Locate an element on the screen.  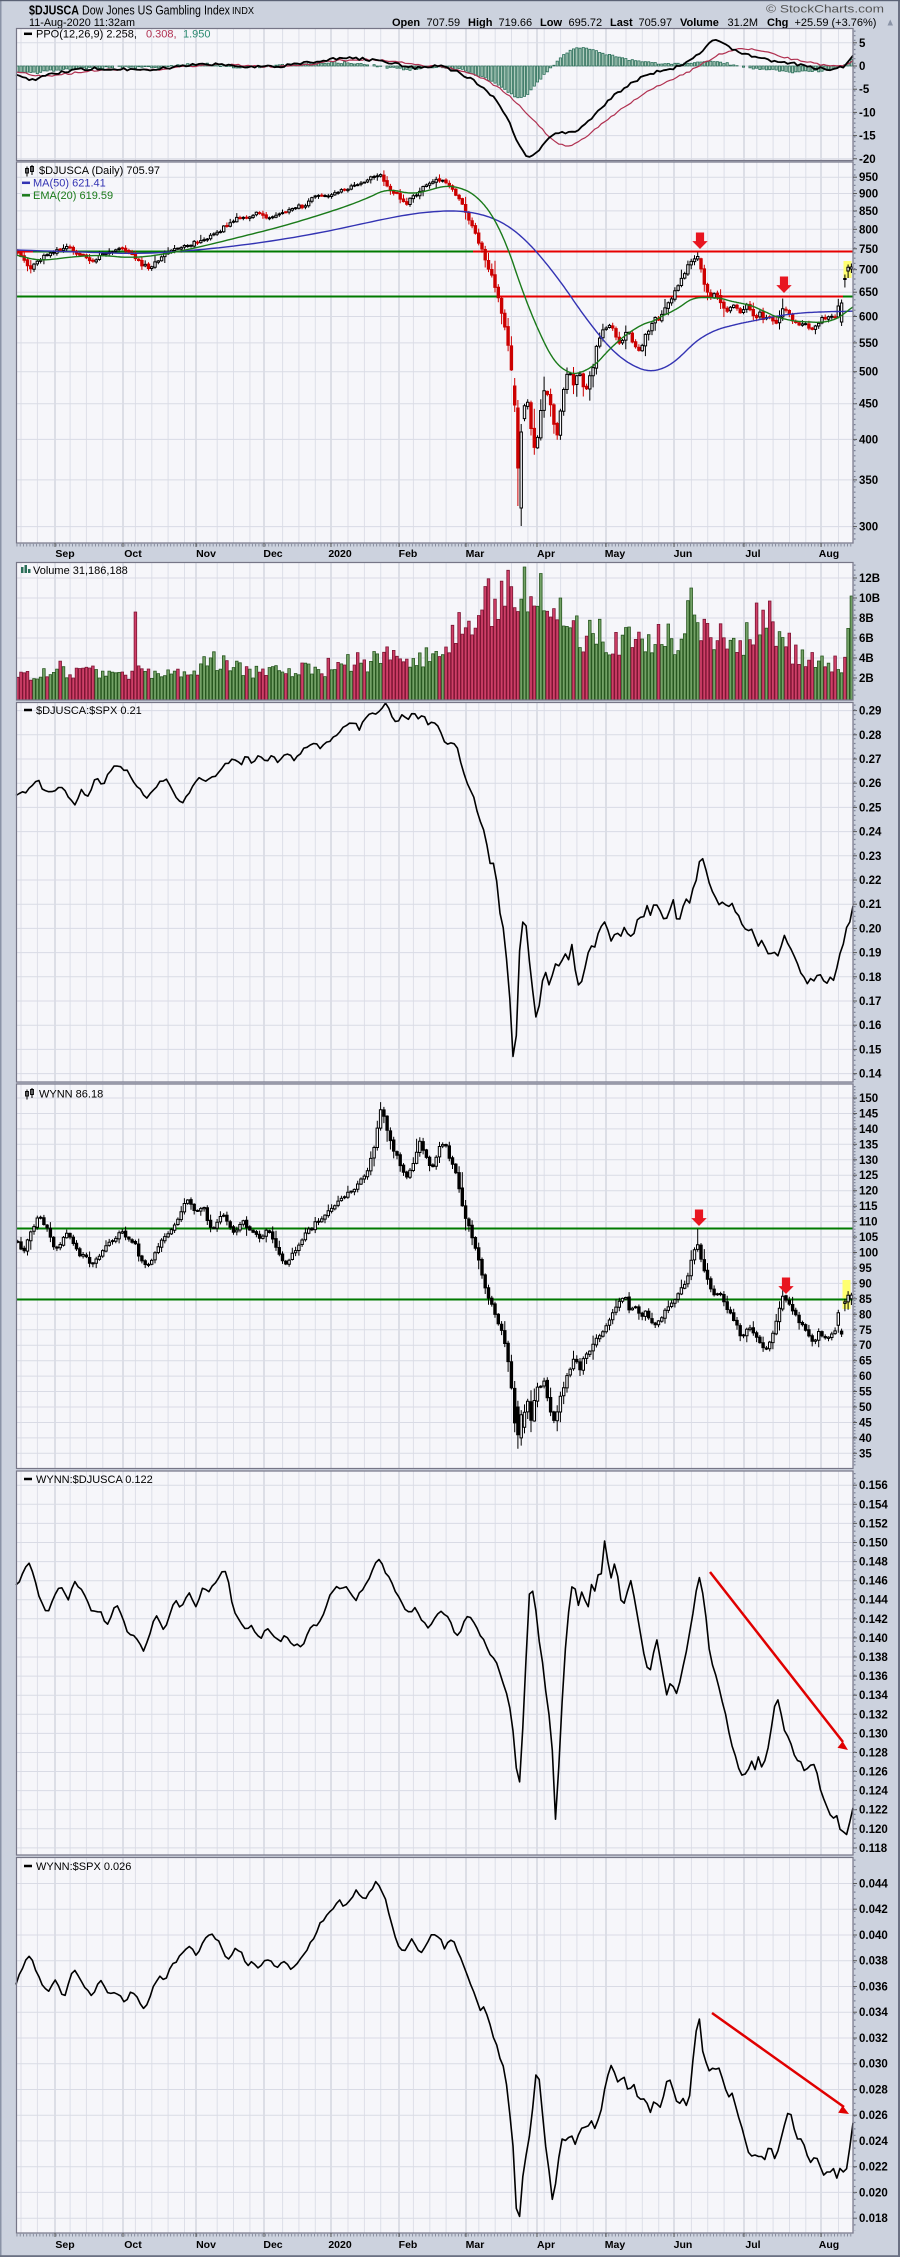
svg-text: 75 is located at coordinates (865, 1331).